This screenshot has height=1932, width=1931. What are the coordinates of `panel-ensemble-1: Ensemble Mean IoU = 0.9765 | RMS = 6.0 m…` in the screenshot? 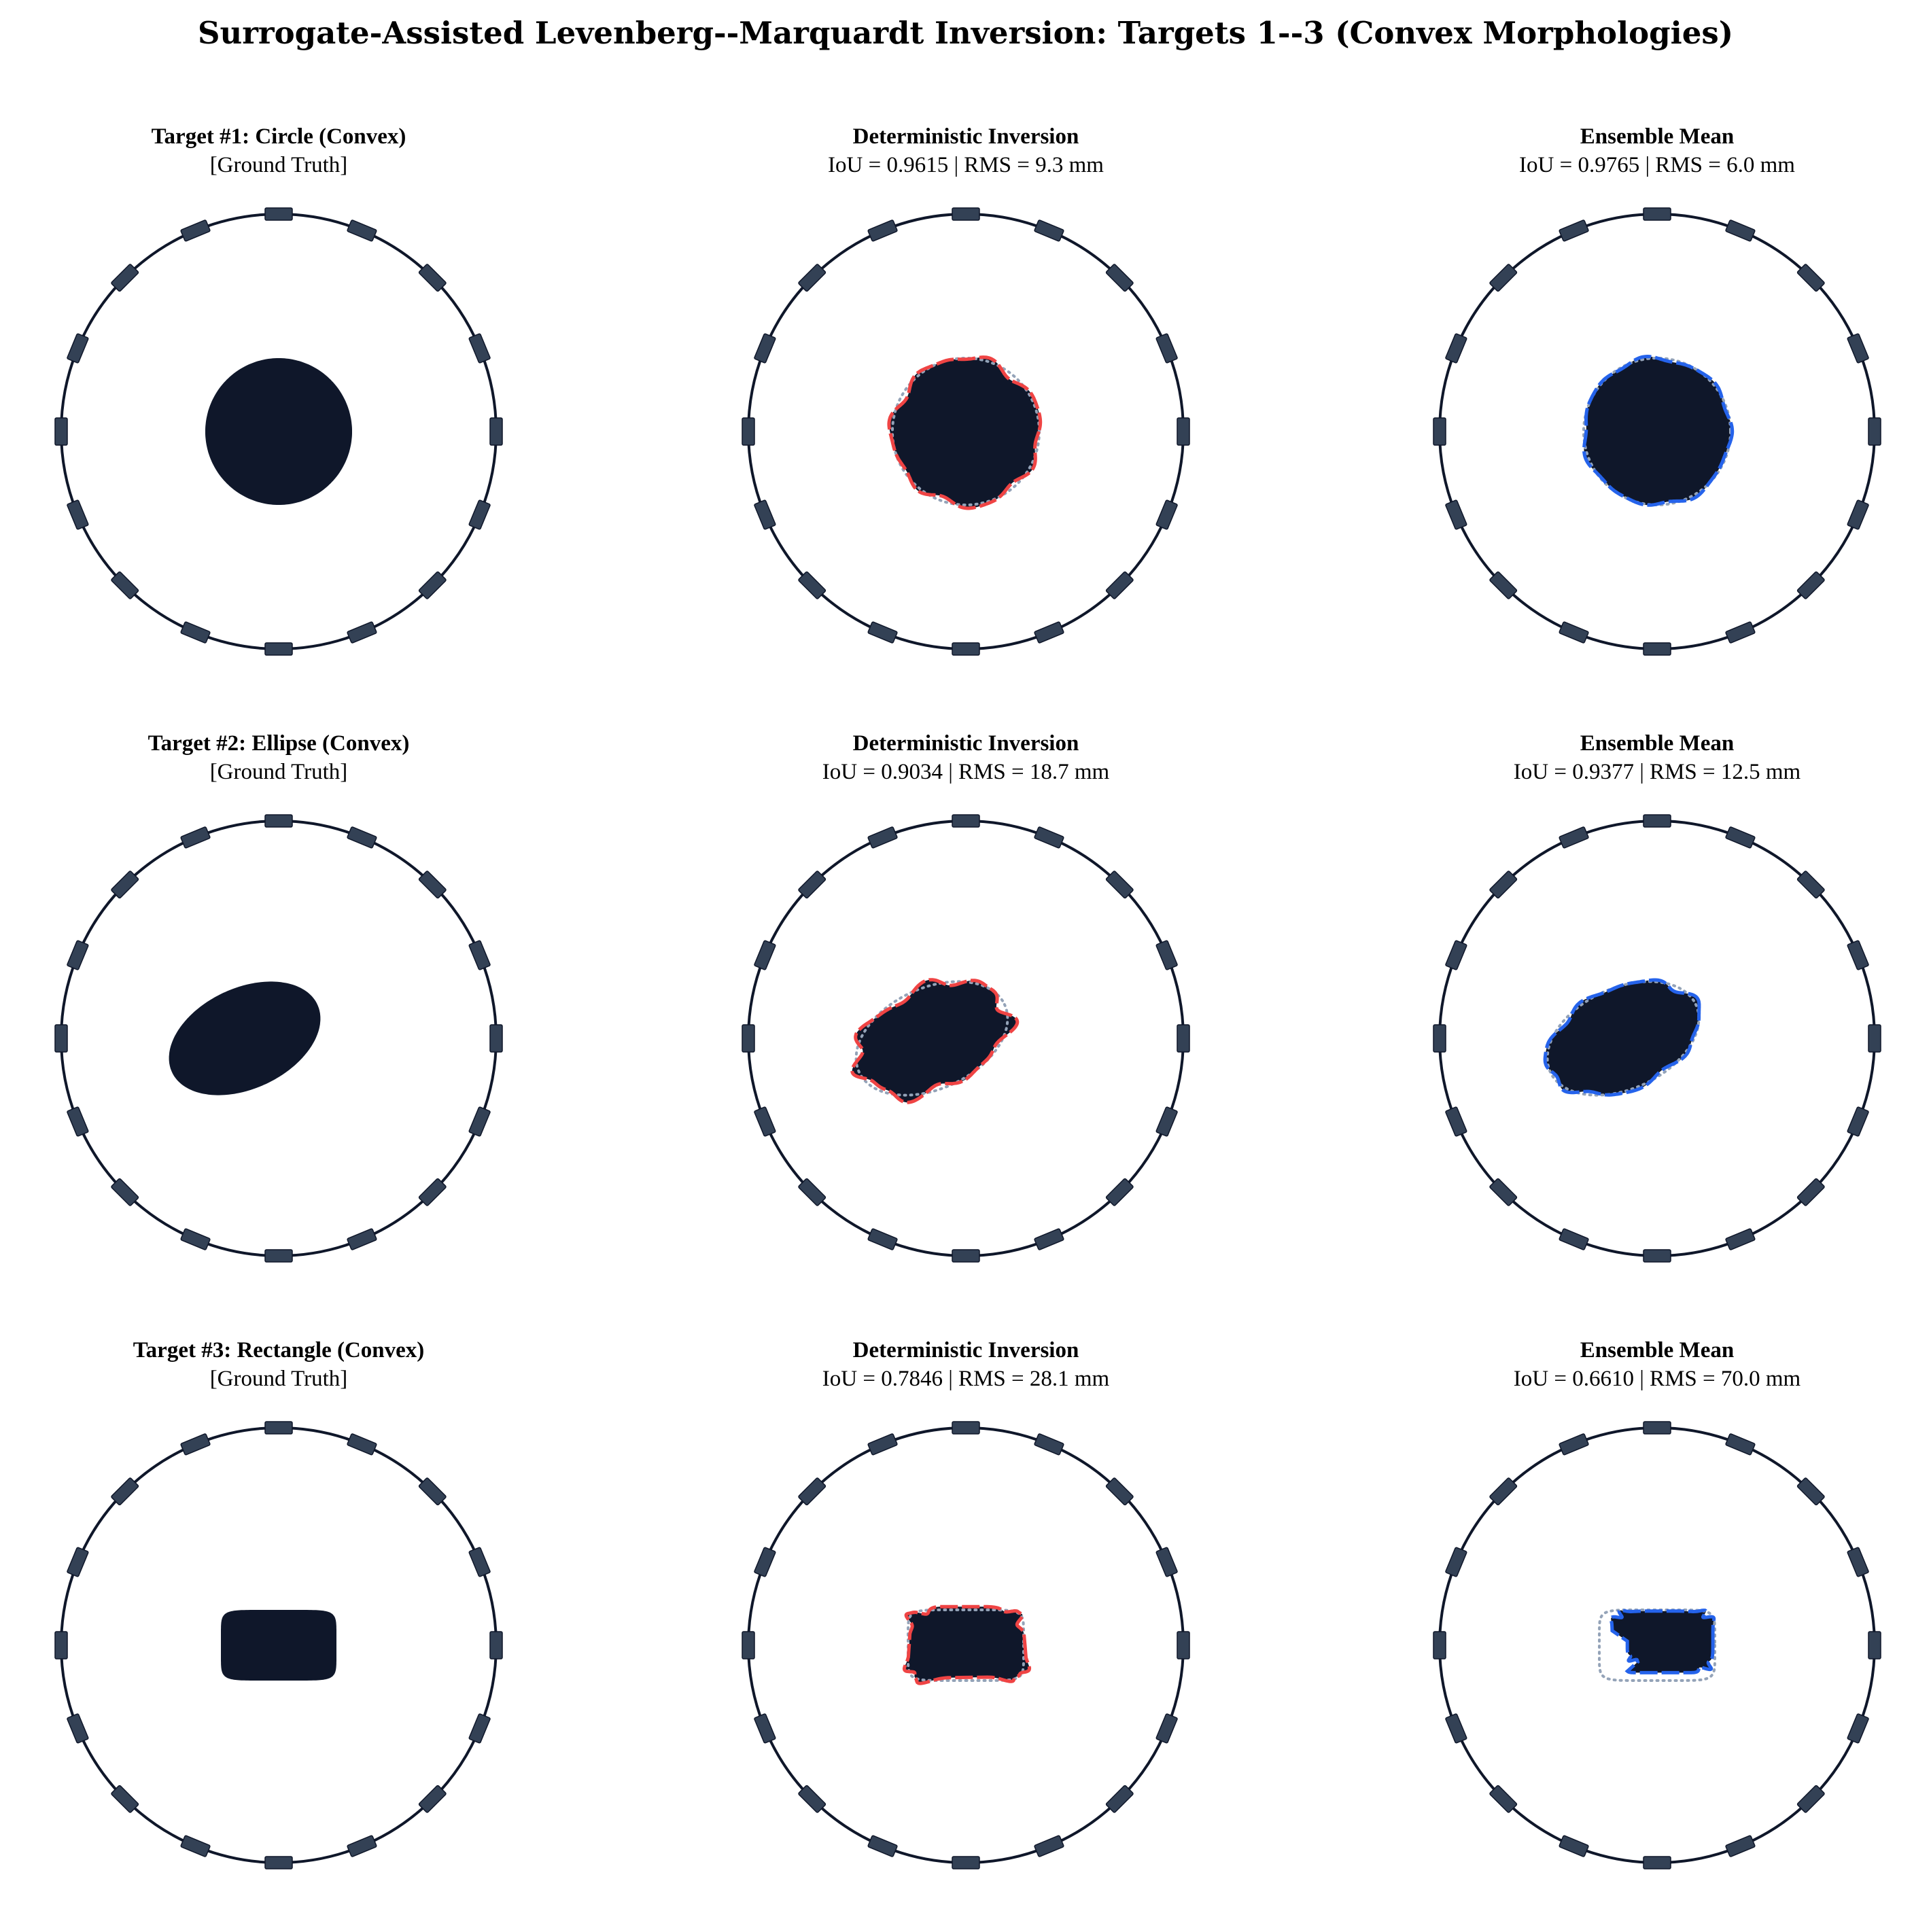 It's located at (1657, 394).